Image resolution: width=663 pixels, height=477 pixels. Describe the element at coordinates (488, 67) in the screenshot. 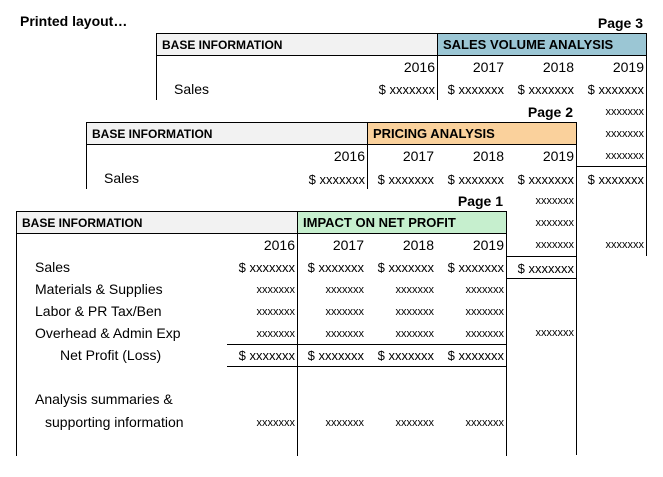

I see `page3-year-2017: 2017` at that location.